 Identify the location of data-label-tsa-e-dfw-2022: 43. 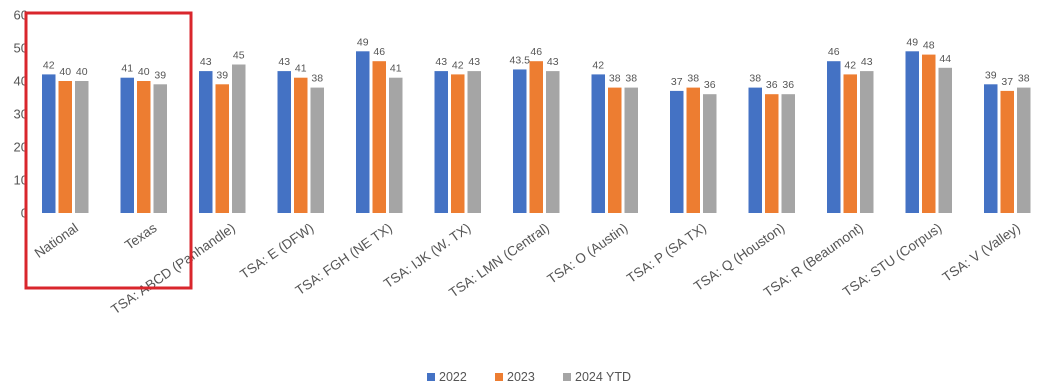
(284, 62).